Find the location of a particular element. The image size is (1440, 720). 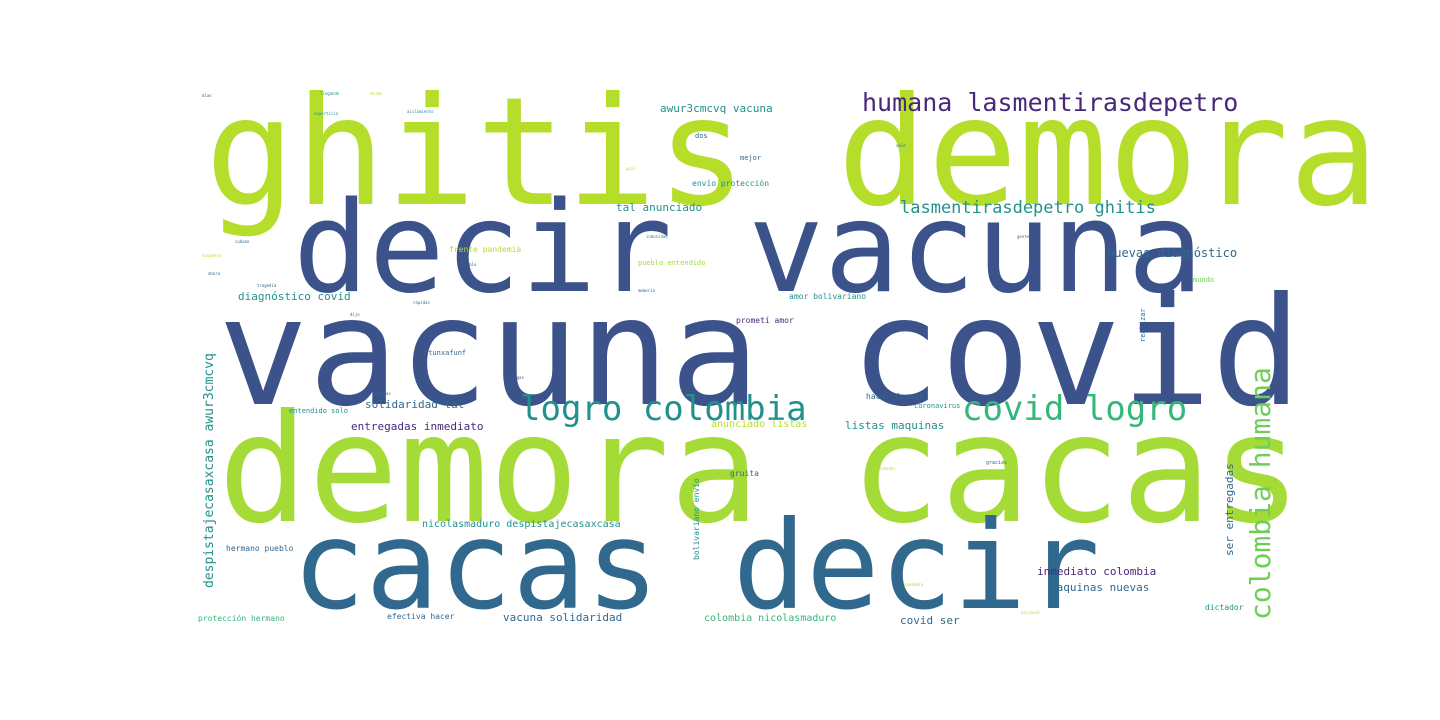

word: amor bolivariano is located at coordinates (828, 296).